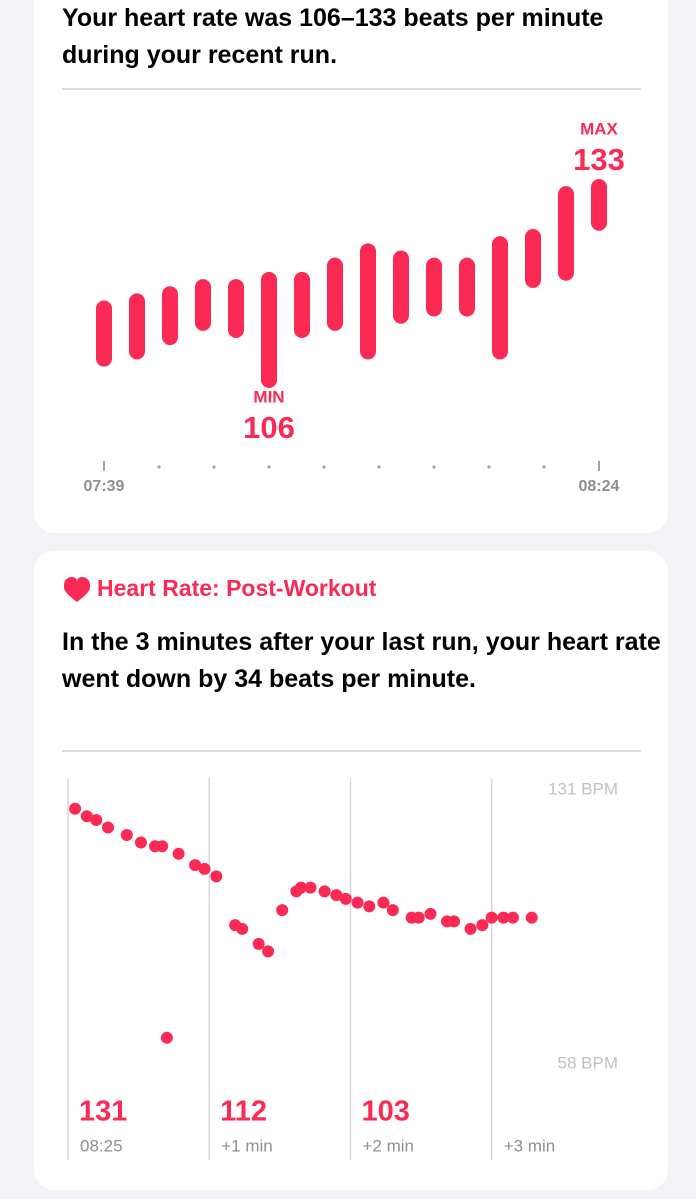 The height and width of the screenshot is (1199, 696). I want to click on x-tick-label: +2 min, so click(388, 1145).